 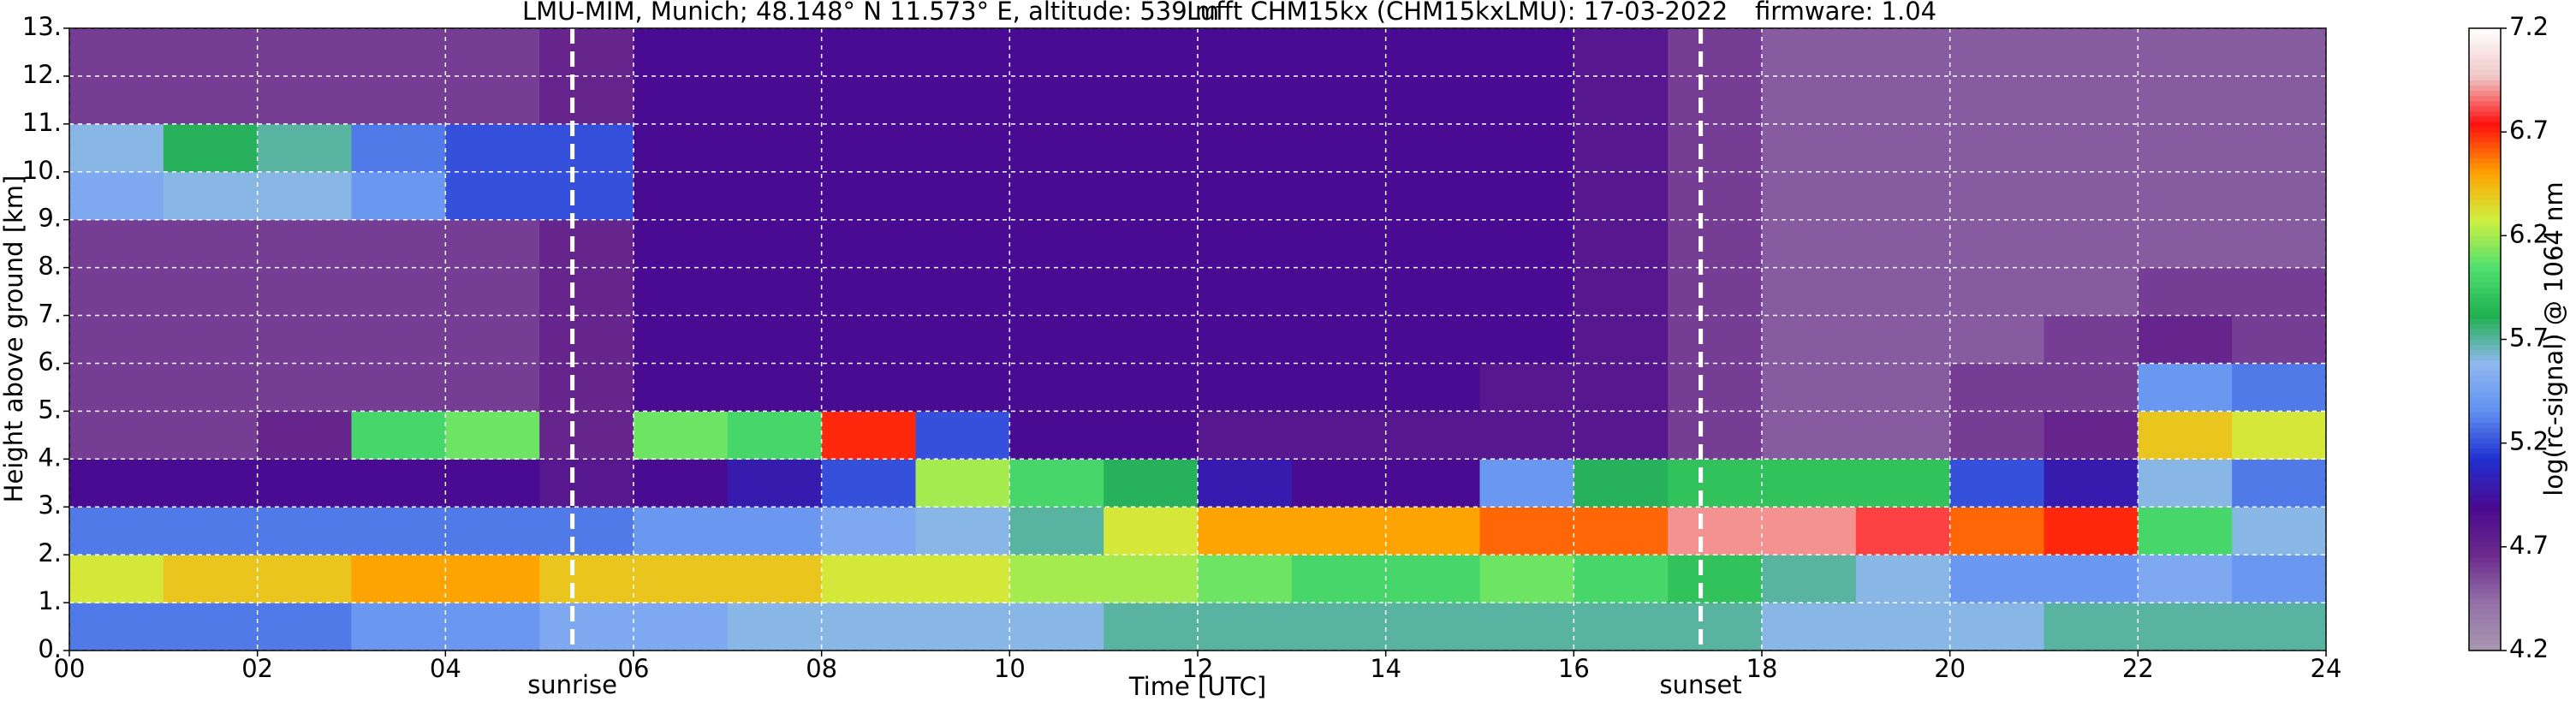 What do you see at coordinates (42, 170) in the screenshot?
I see `y-tick-label: 10.` at bounding box center [42, 170].